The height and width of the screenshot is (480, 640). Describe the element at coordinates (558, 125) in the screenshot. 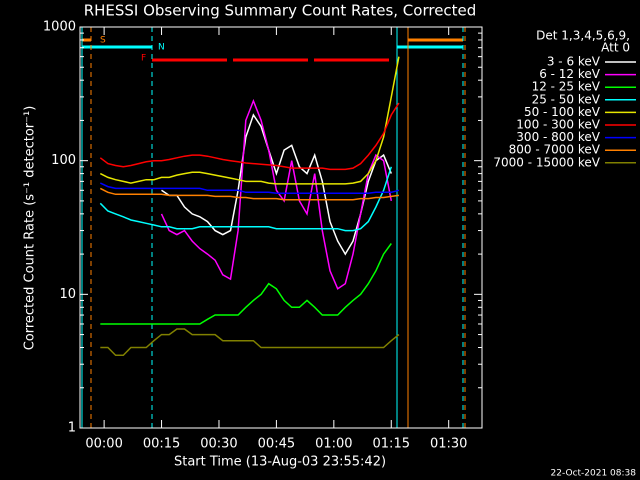

I see `legend-label: 100 - 300 keV` at that location.